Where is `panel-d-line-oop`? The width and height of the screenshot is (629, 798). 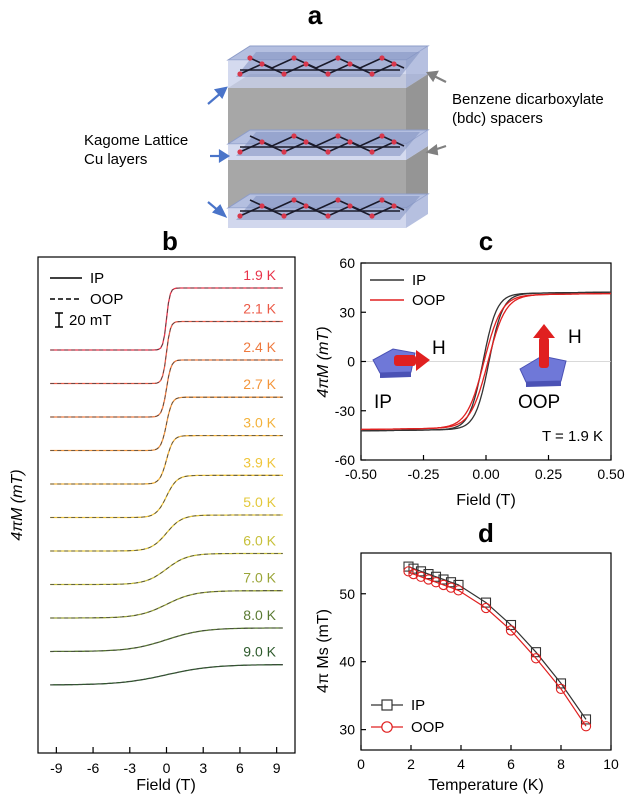 panel-d-line-oop is located at coordinates (497, 648).